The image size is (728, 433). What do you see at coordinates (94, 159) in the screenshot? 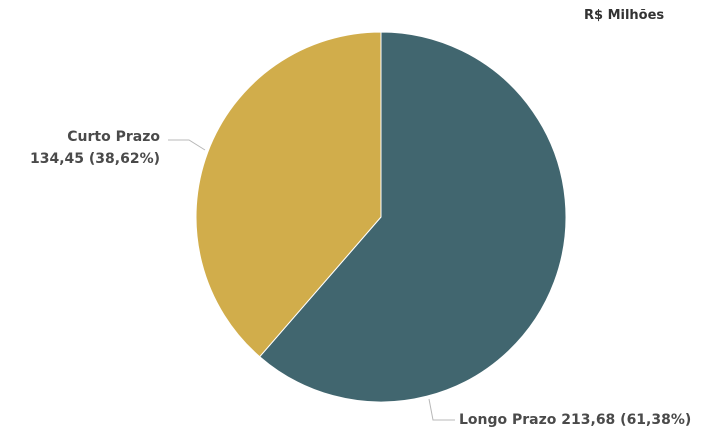
I see `slice-value-curto-prazo: 134,45 (38,62%)` at bounding box center [94, 159].